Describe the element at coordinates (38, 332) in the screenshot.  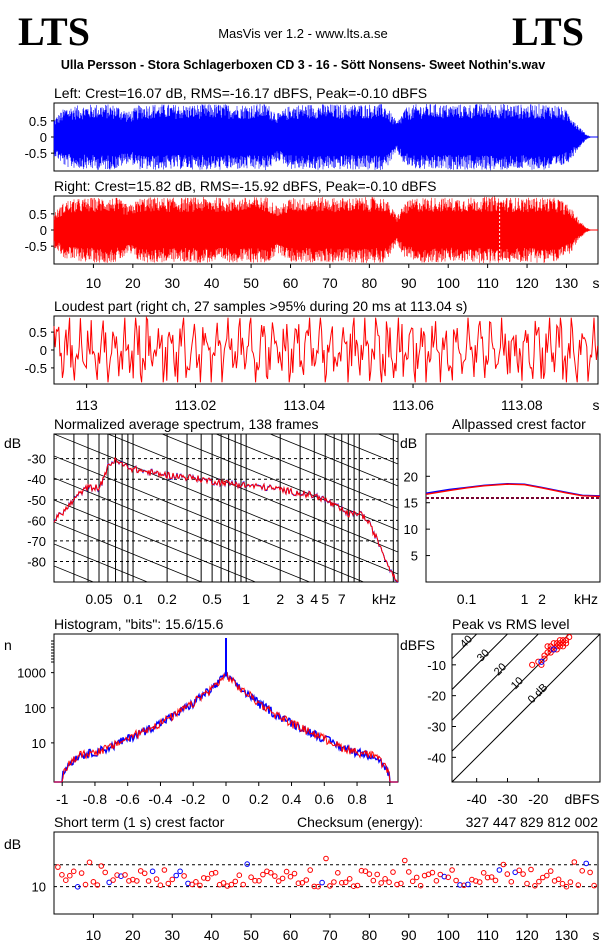
I see `loudest-ytick: 0.5` at that location.